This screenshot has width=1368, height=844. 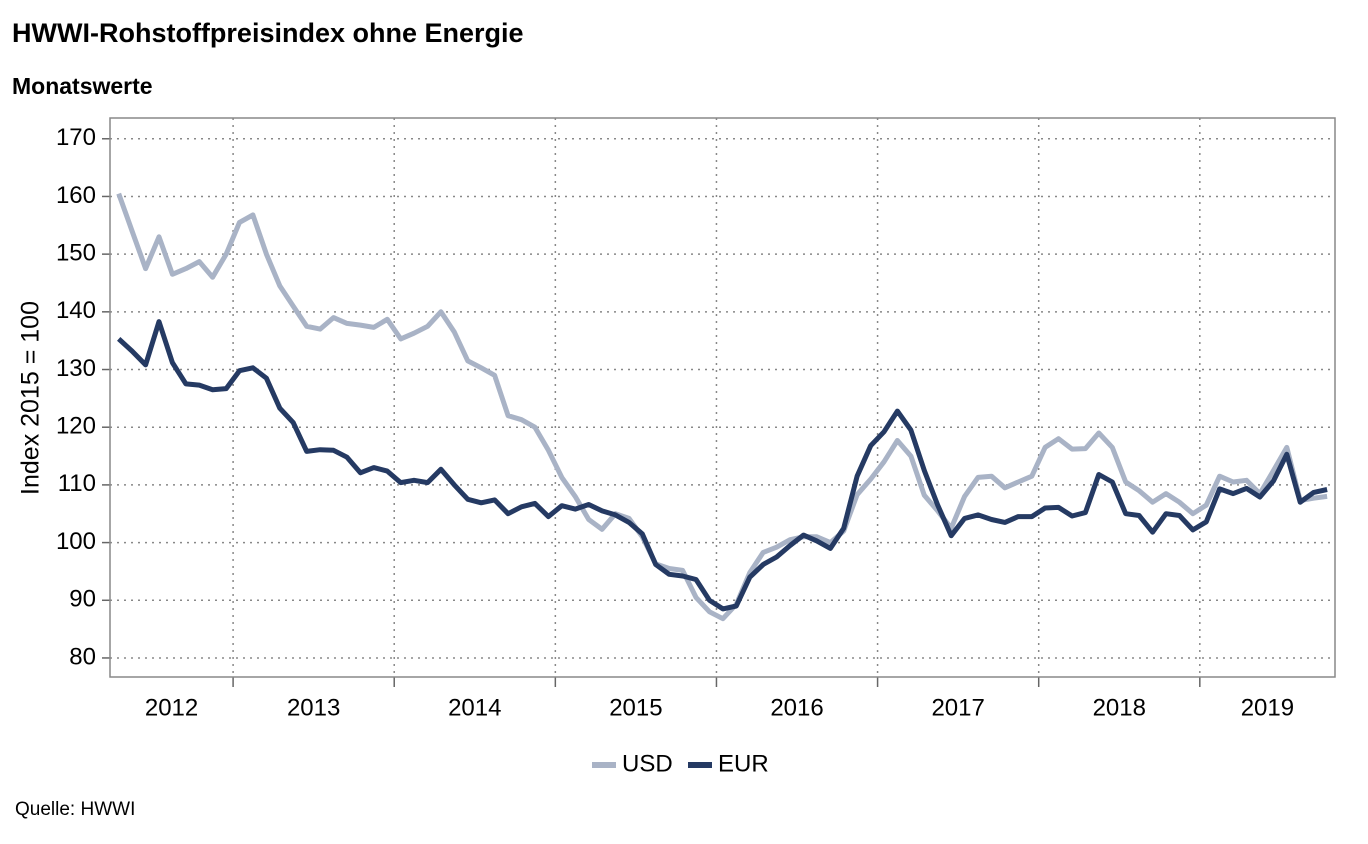 What do you see at coordinates (171, 707) in the screenshot?
I see `x-tick-label: 2012` at bounding box center [171, 707].